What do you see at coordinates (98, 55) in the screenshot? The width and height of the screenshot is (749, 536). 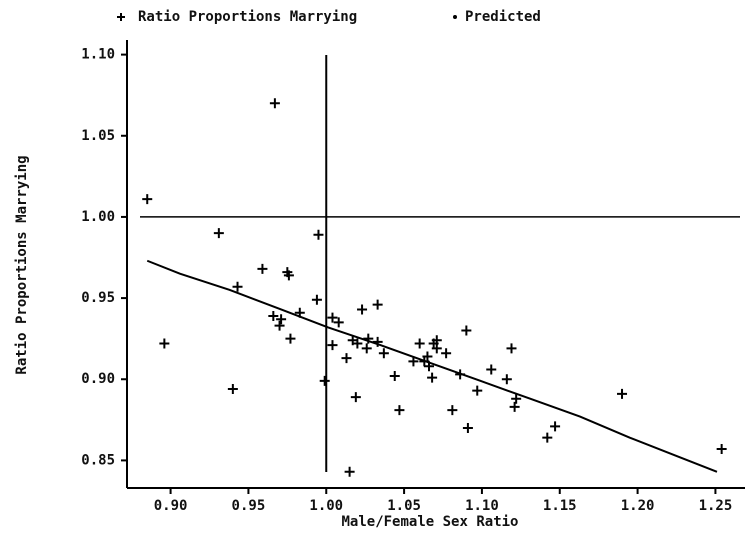 I see `y-tick-label: 1.10` at bounding box center [98, 55].